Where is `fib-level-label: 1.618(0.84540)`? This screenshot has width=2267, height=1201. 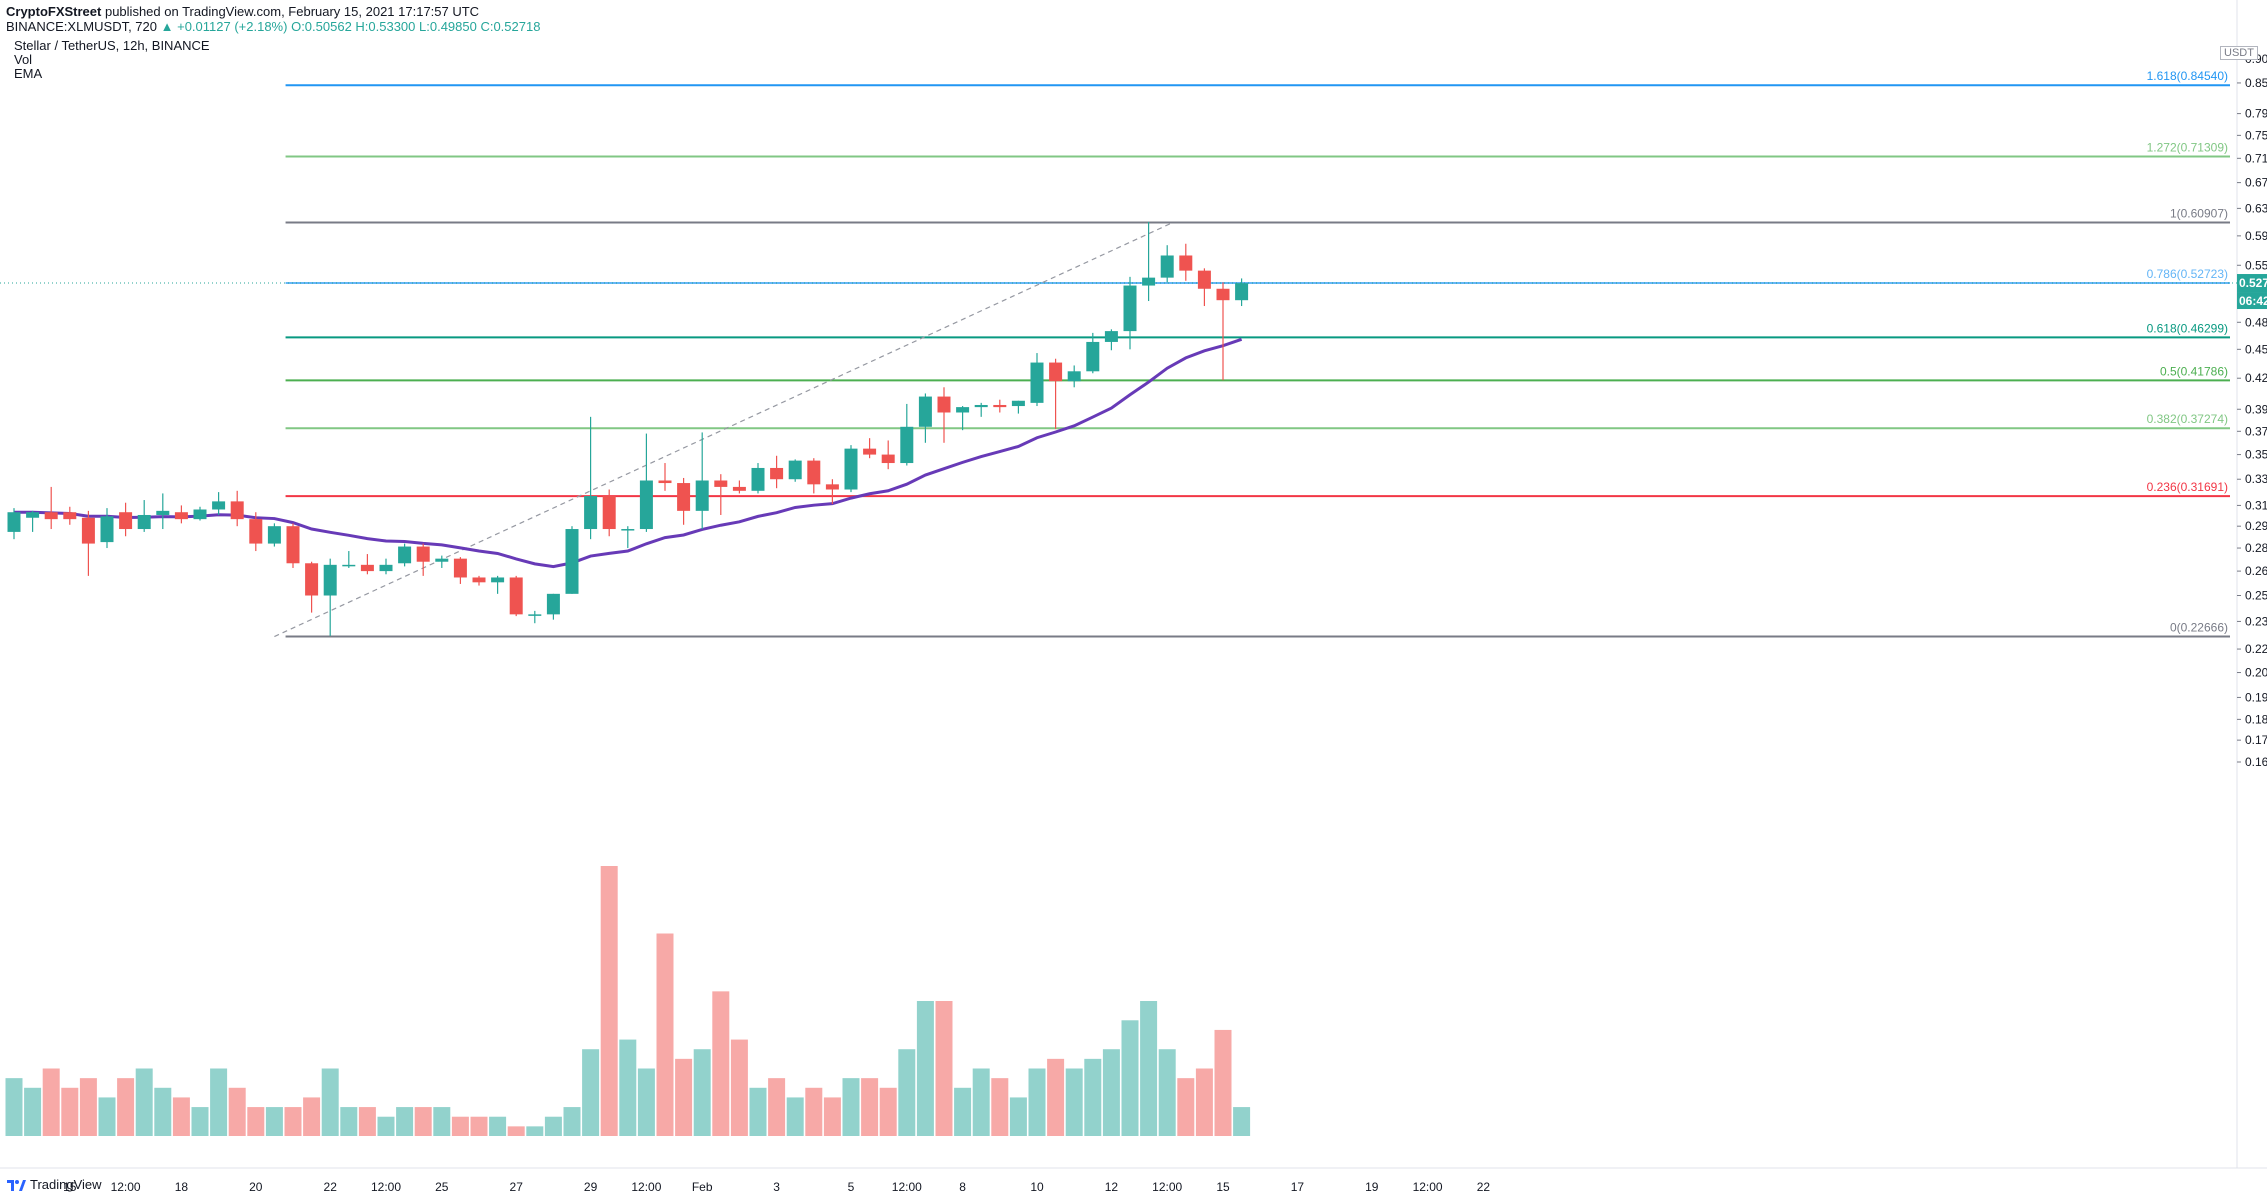 fib-level-label: 1.618(0.84540) is located at coordinates (2187, 76).